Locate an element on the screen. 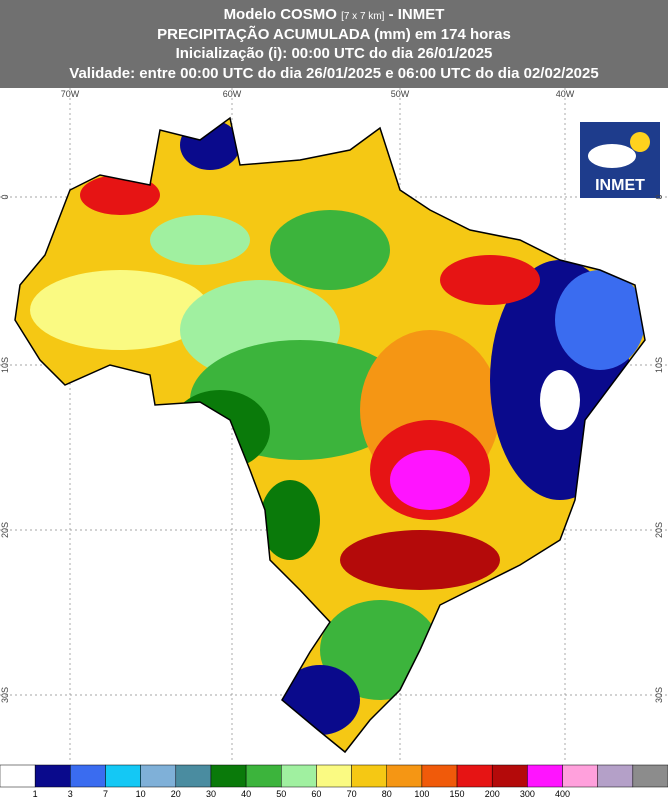 The width and height of the screenshot is (668, 800). legend-label: 200 is located at coordinates (492, 794).